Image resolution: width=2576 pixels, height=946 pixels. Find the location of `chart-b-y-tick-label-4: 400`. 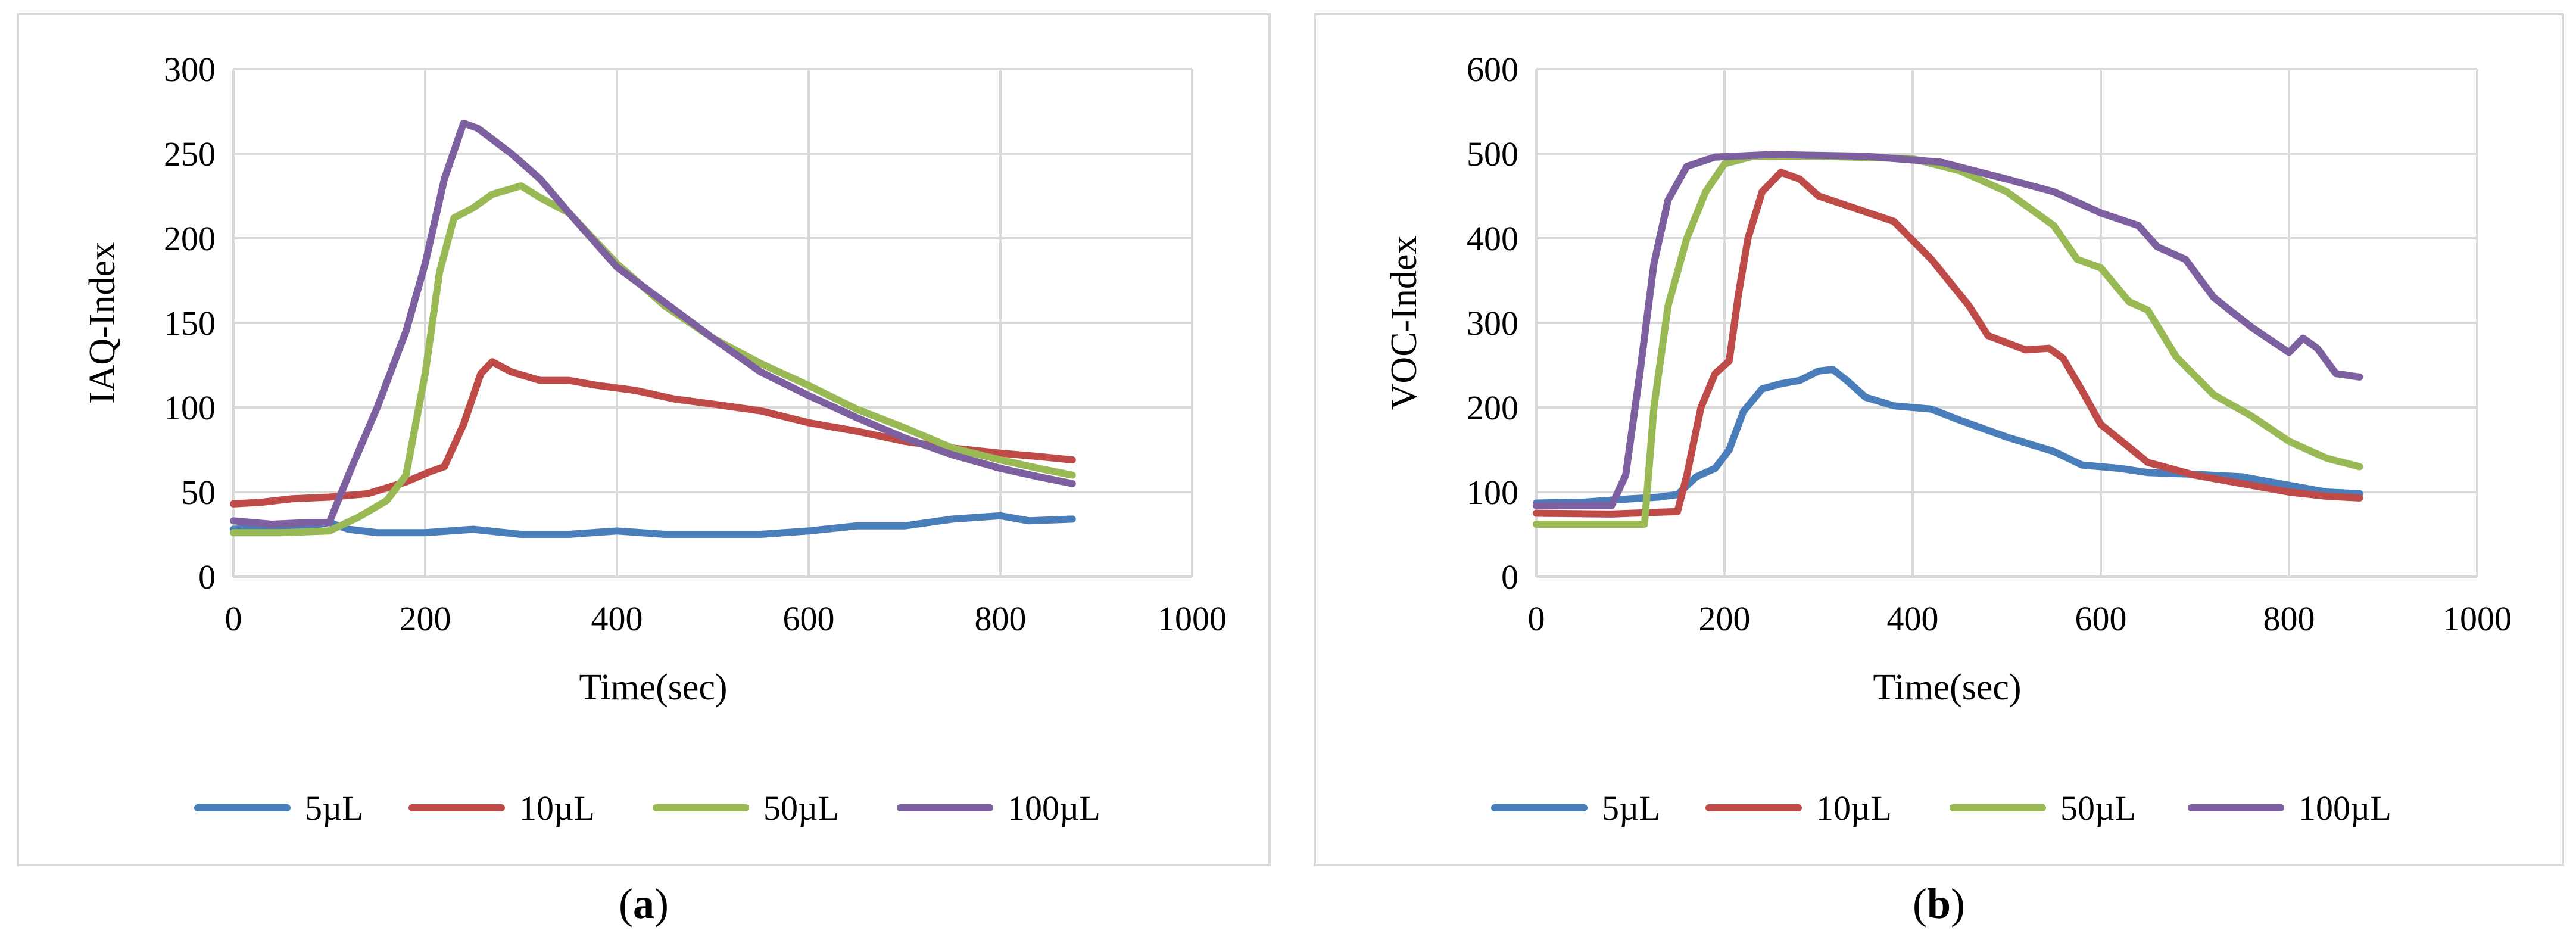

chart-b-y-tick-label-4: 400 is located at coordinates (1492, 238).